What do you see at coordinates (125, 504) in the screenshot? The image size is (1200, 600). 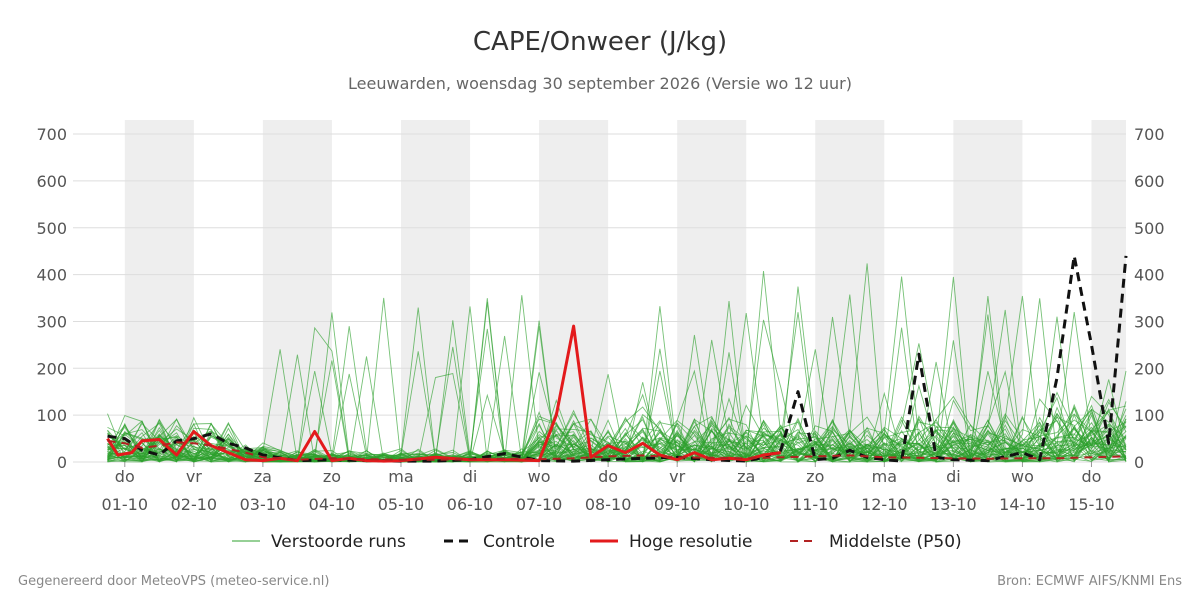 I see `x-tick-date: 01-10` at bounding box center [125, 504].